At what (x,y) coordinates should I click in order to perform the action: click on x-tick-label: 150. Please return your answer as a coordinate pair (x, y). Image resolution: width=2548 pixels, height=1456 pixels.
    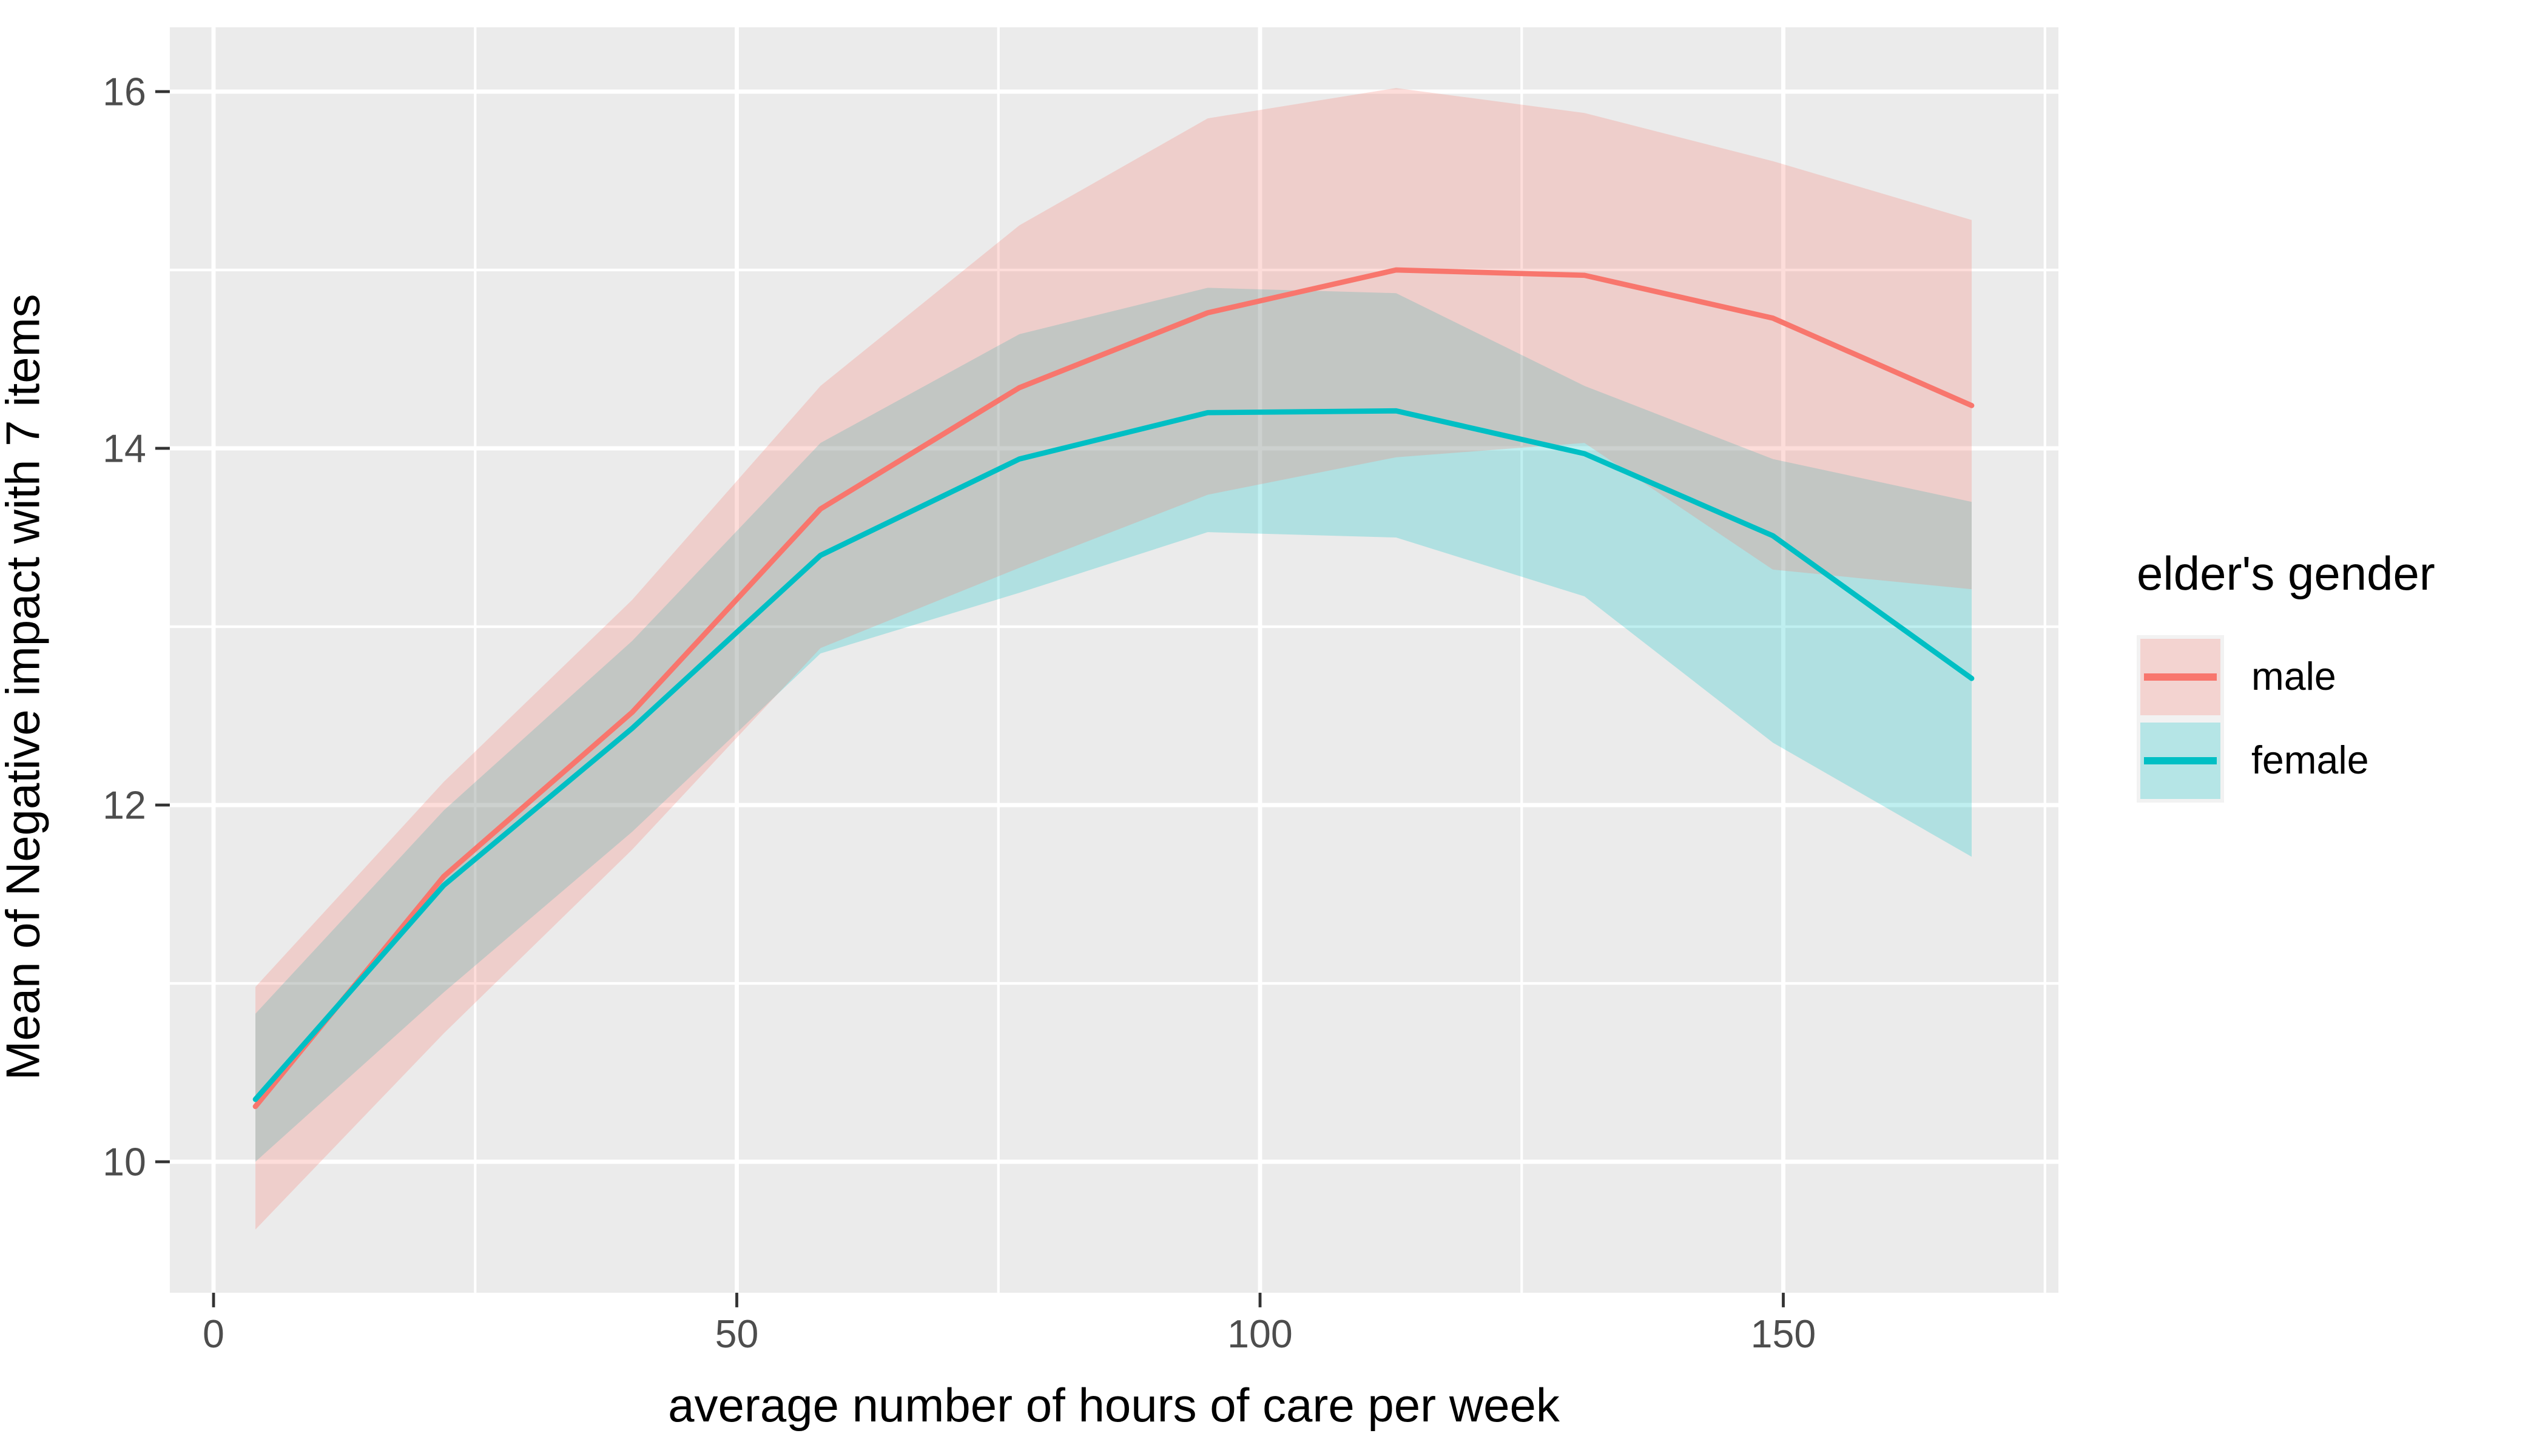
    Looking at the image, I should click on (1783, 1334).